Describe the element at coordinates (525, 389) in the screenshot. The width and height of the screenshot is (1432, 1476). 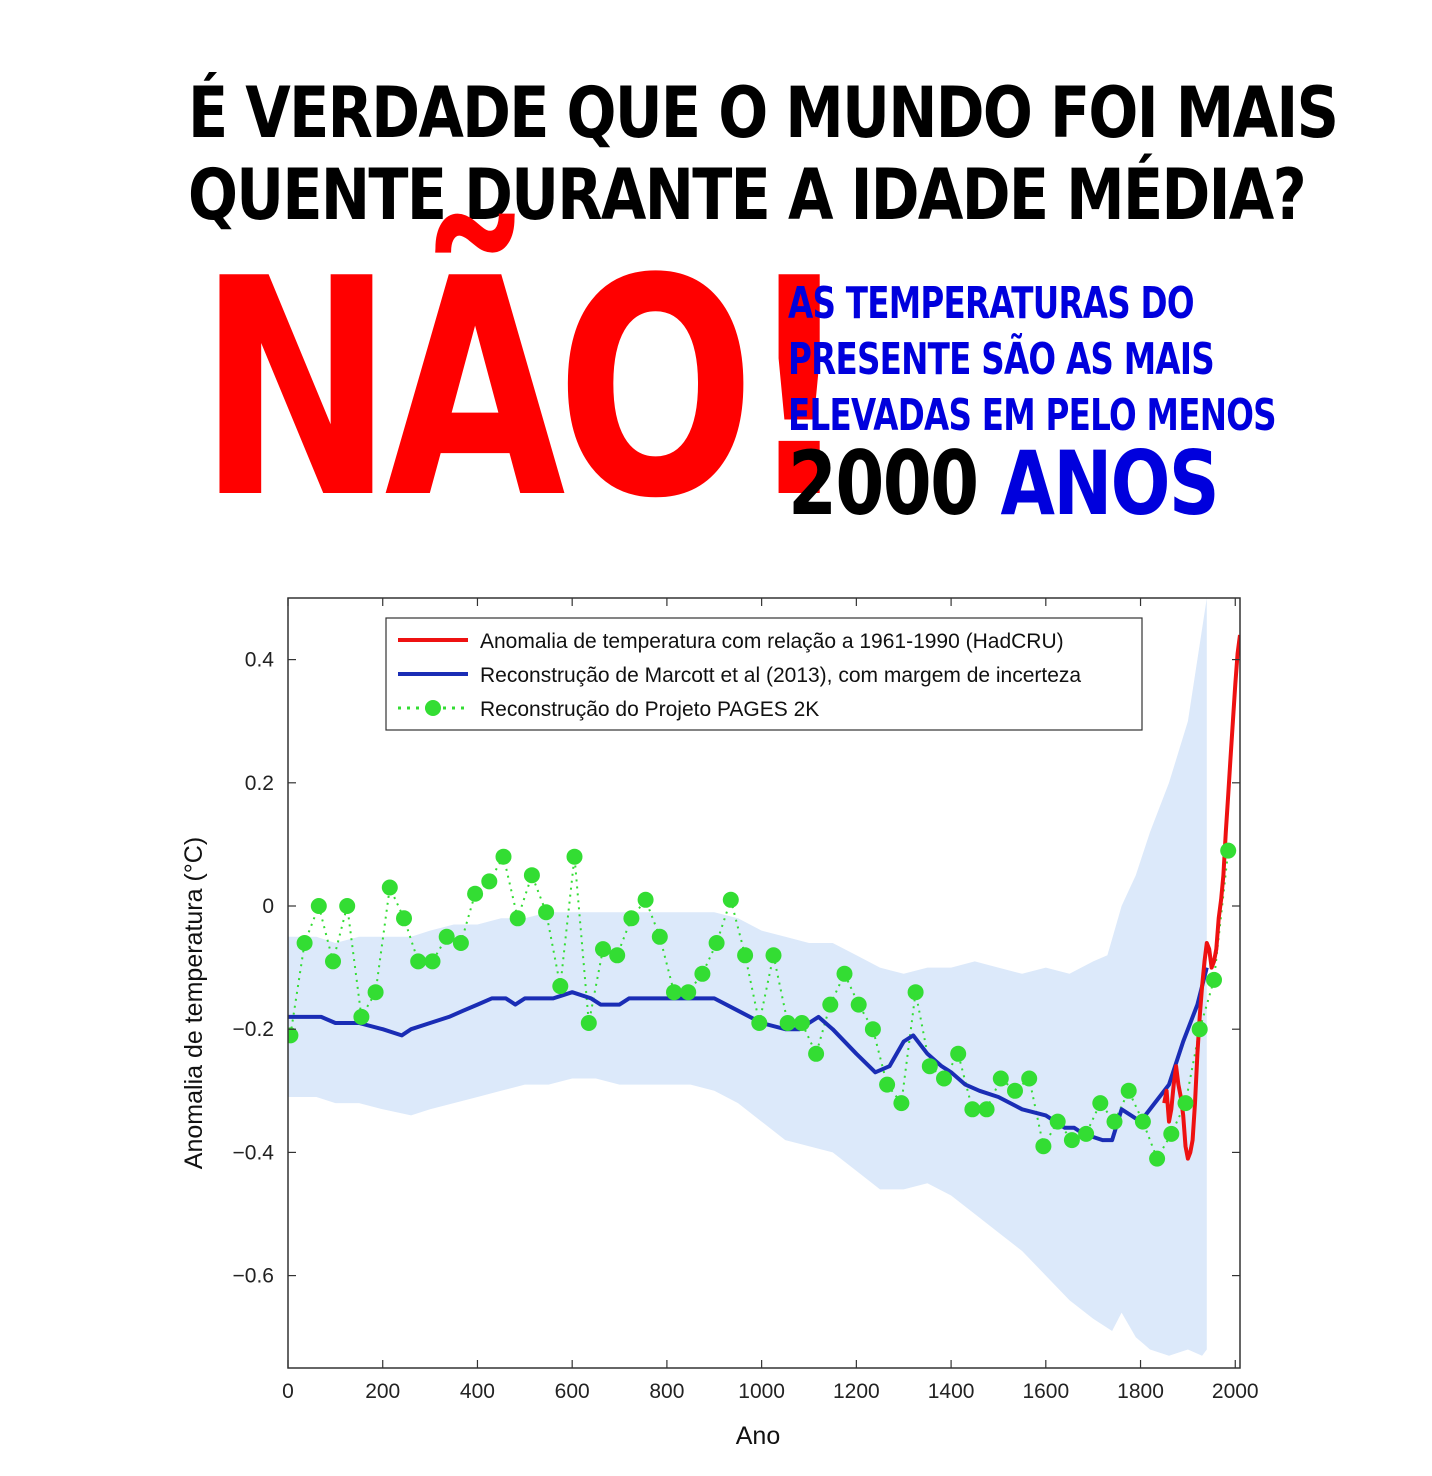
I see `answer-nao: NÃO!` at that location.